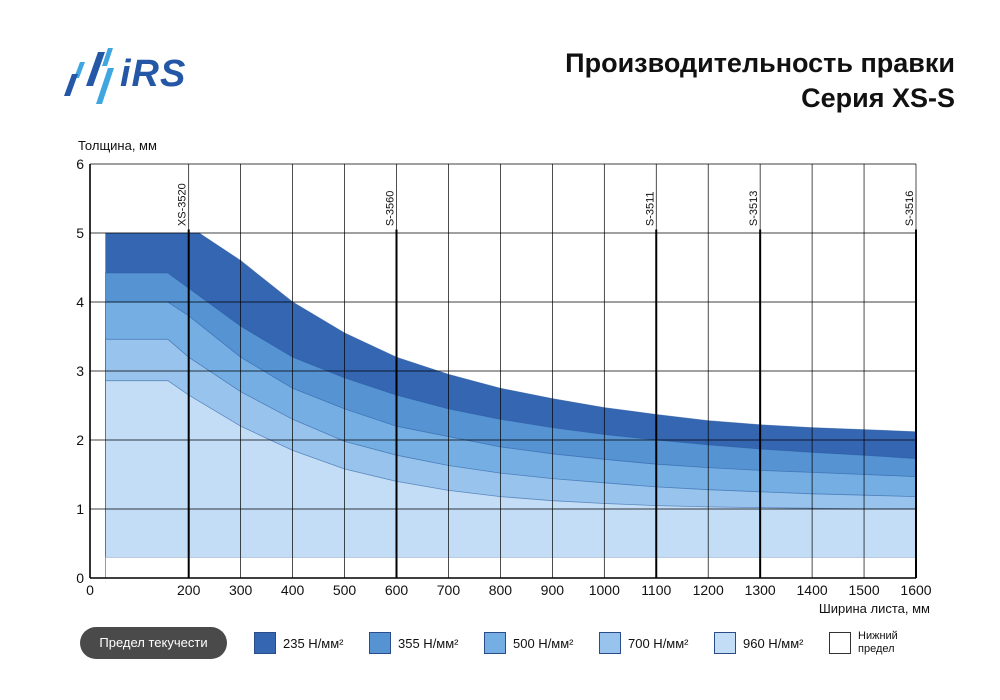  I want to click on y-tick-label: 6, so click(80, 164).